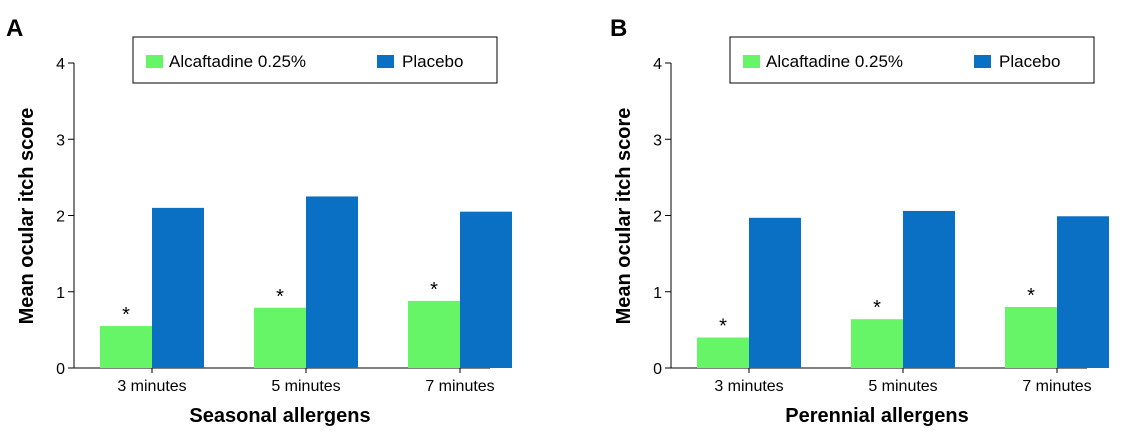  Describe the element at coordinates (618, 28) in the screenshot. I see `panel-letter: B` at that location.